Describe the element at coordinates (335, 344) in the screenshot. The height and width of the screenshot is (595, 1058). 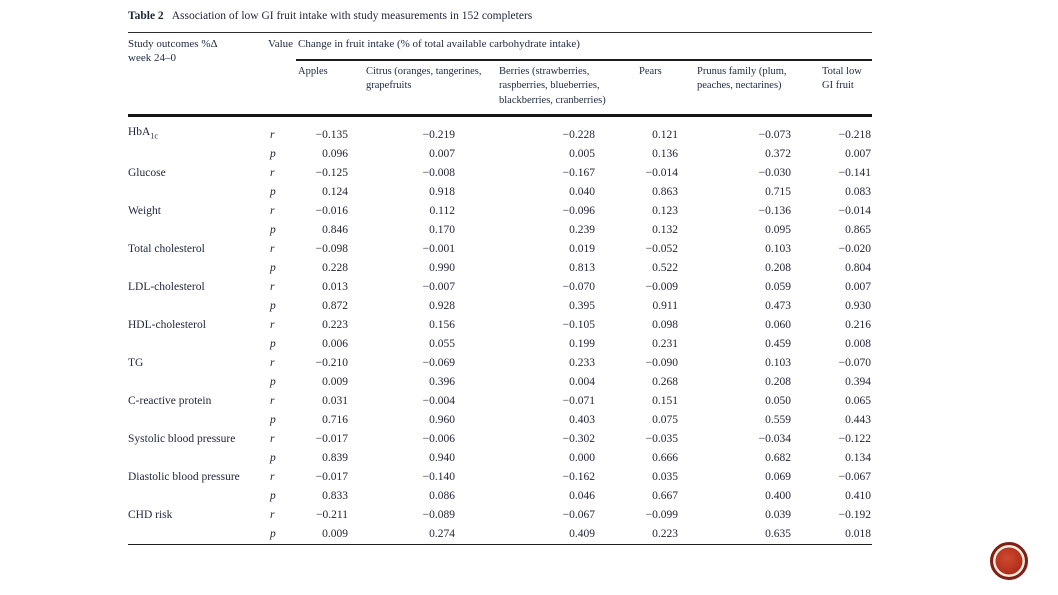
I see `data-cell: 0.006` at that location.